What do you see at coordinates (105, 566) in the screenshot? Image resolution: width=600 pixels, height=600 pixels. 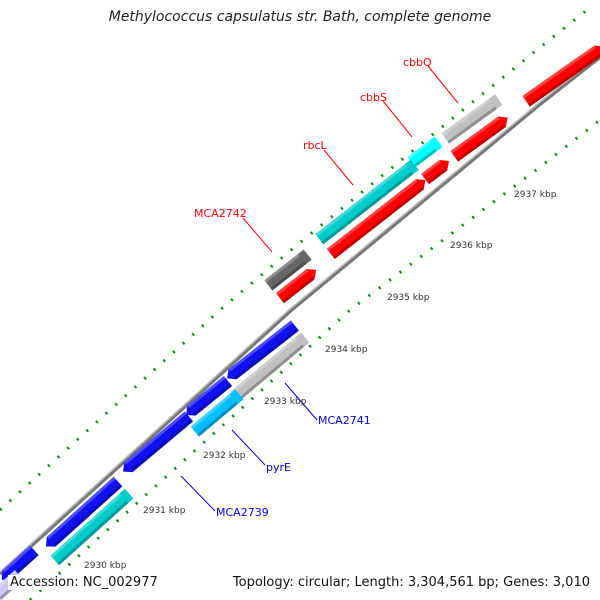 I see `kbp-label: 2930 kbp` at bounding box center [105, 566].